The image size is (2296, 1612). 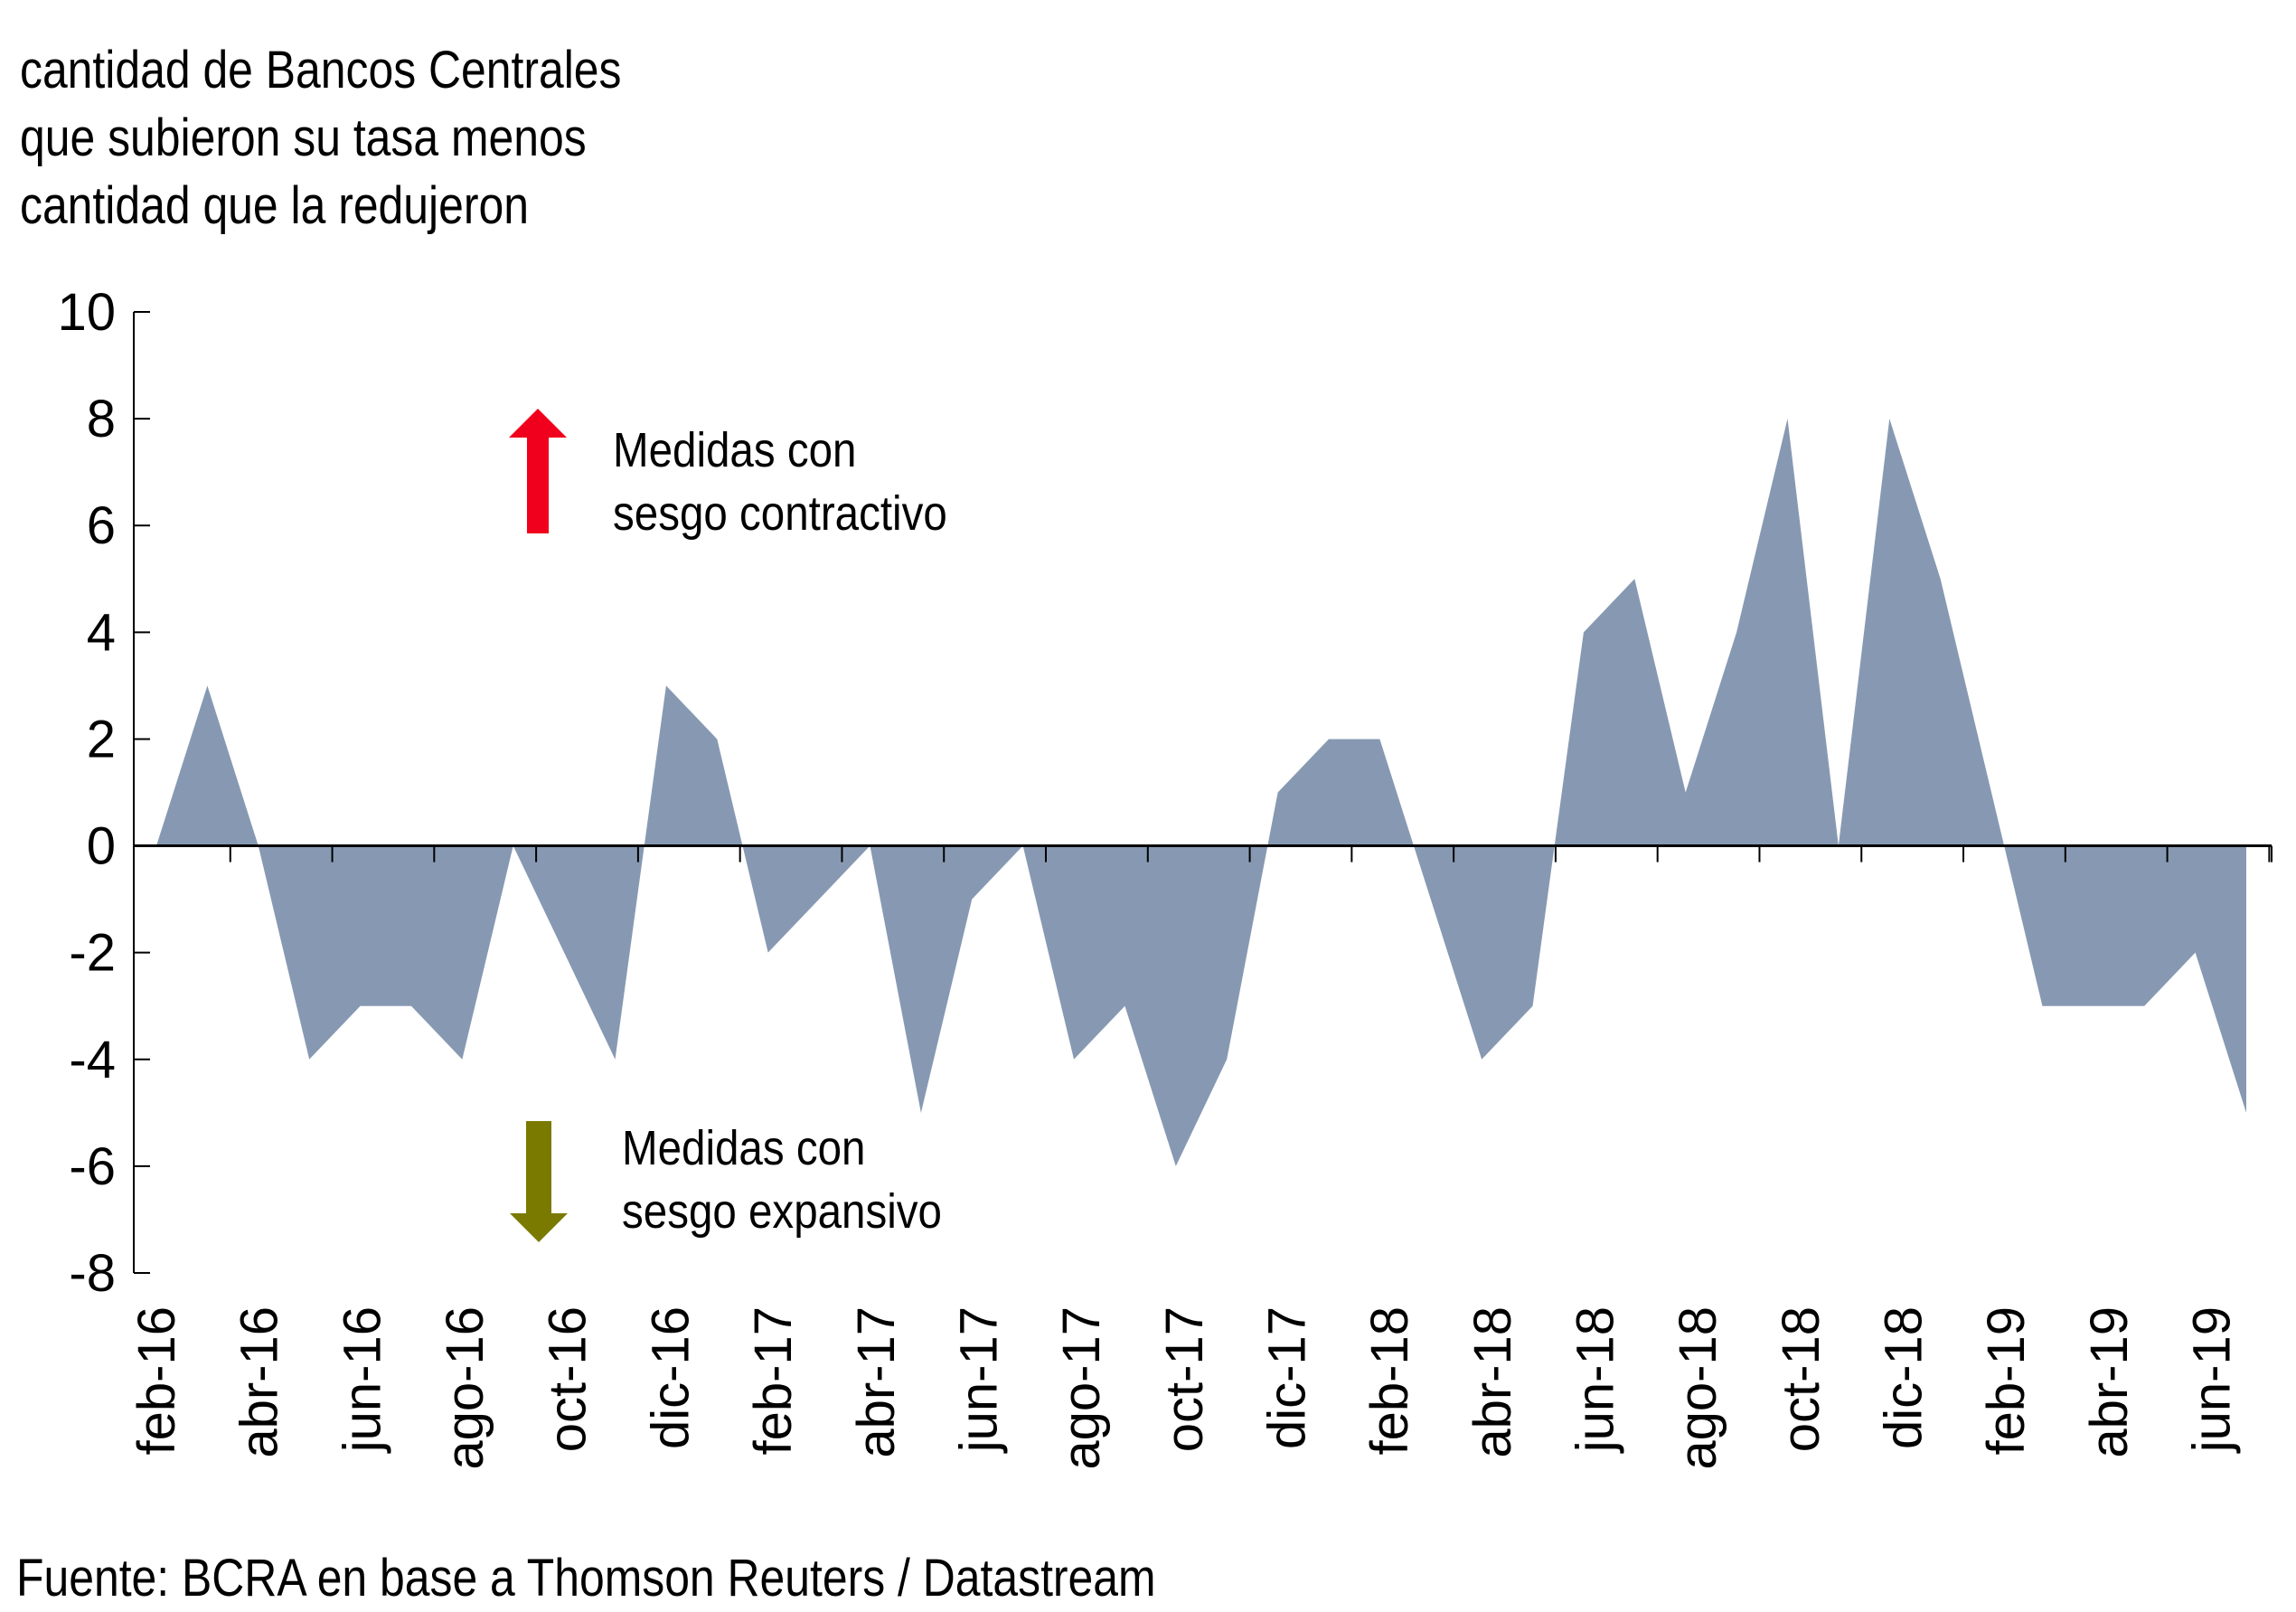 I want to click on x-tick-label: oct-18, so click(x=1801, y=1379).